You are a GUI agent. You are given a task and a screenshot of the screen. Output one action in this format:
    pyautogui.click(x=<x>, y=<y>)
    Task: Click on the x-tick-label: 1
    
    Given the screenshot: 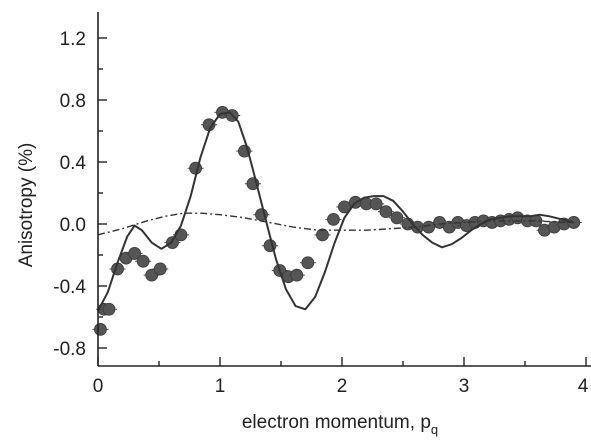 What is the action you would take?
    pyautogui.click(x=220, y=386)
    